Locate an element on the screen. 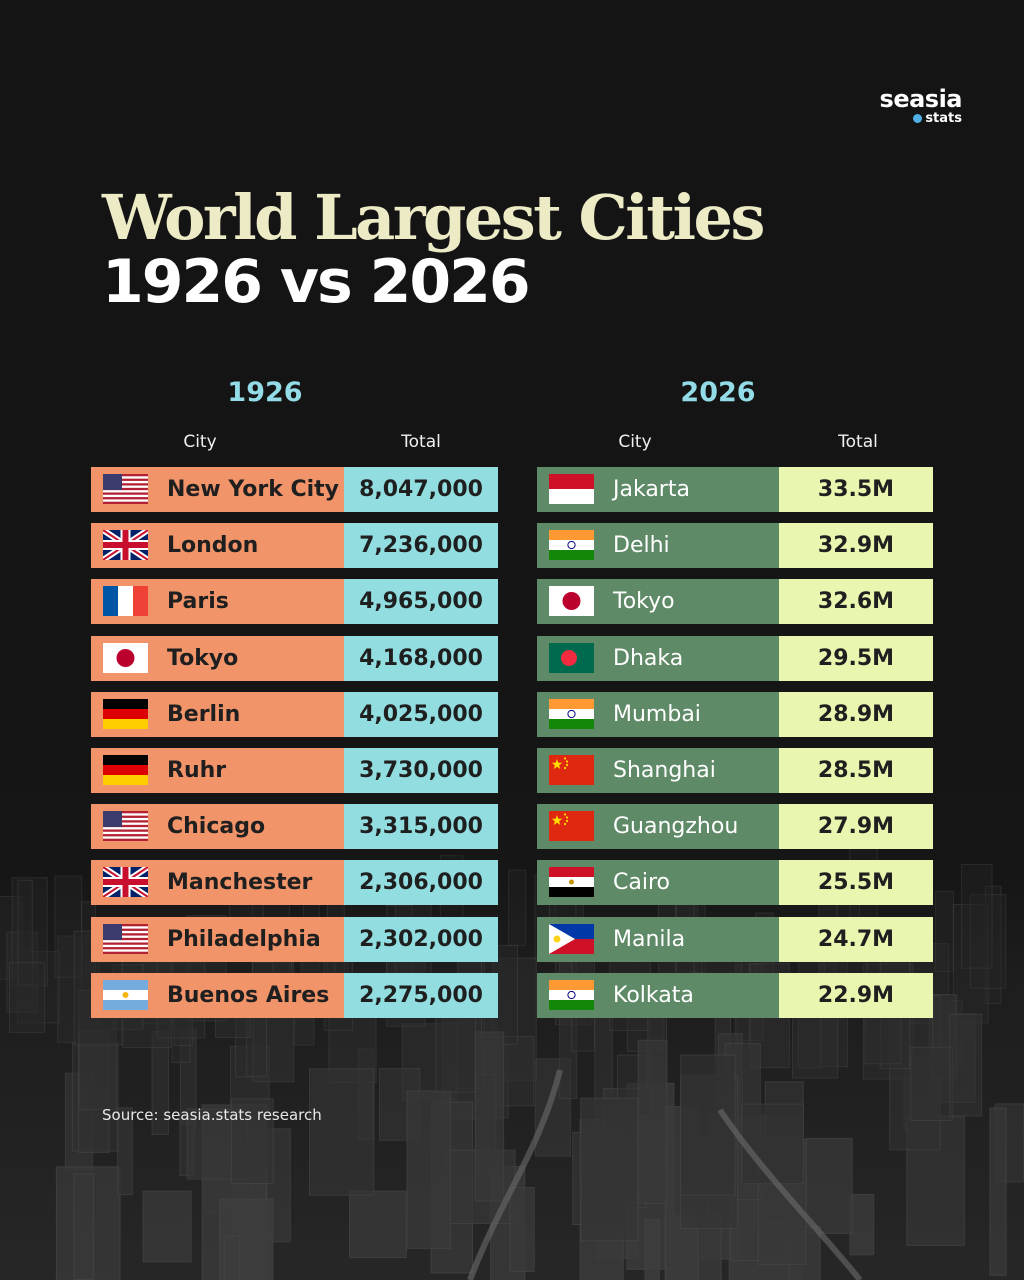  city-cell: Cairo is located at coordinates (658, 883).